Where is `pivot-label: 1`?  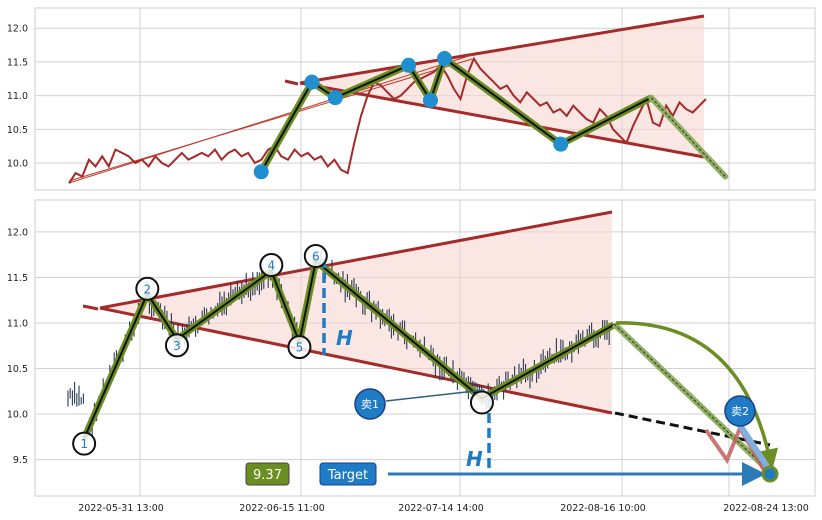
pivot-label: 1 is located at coordinates (84, 444).